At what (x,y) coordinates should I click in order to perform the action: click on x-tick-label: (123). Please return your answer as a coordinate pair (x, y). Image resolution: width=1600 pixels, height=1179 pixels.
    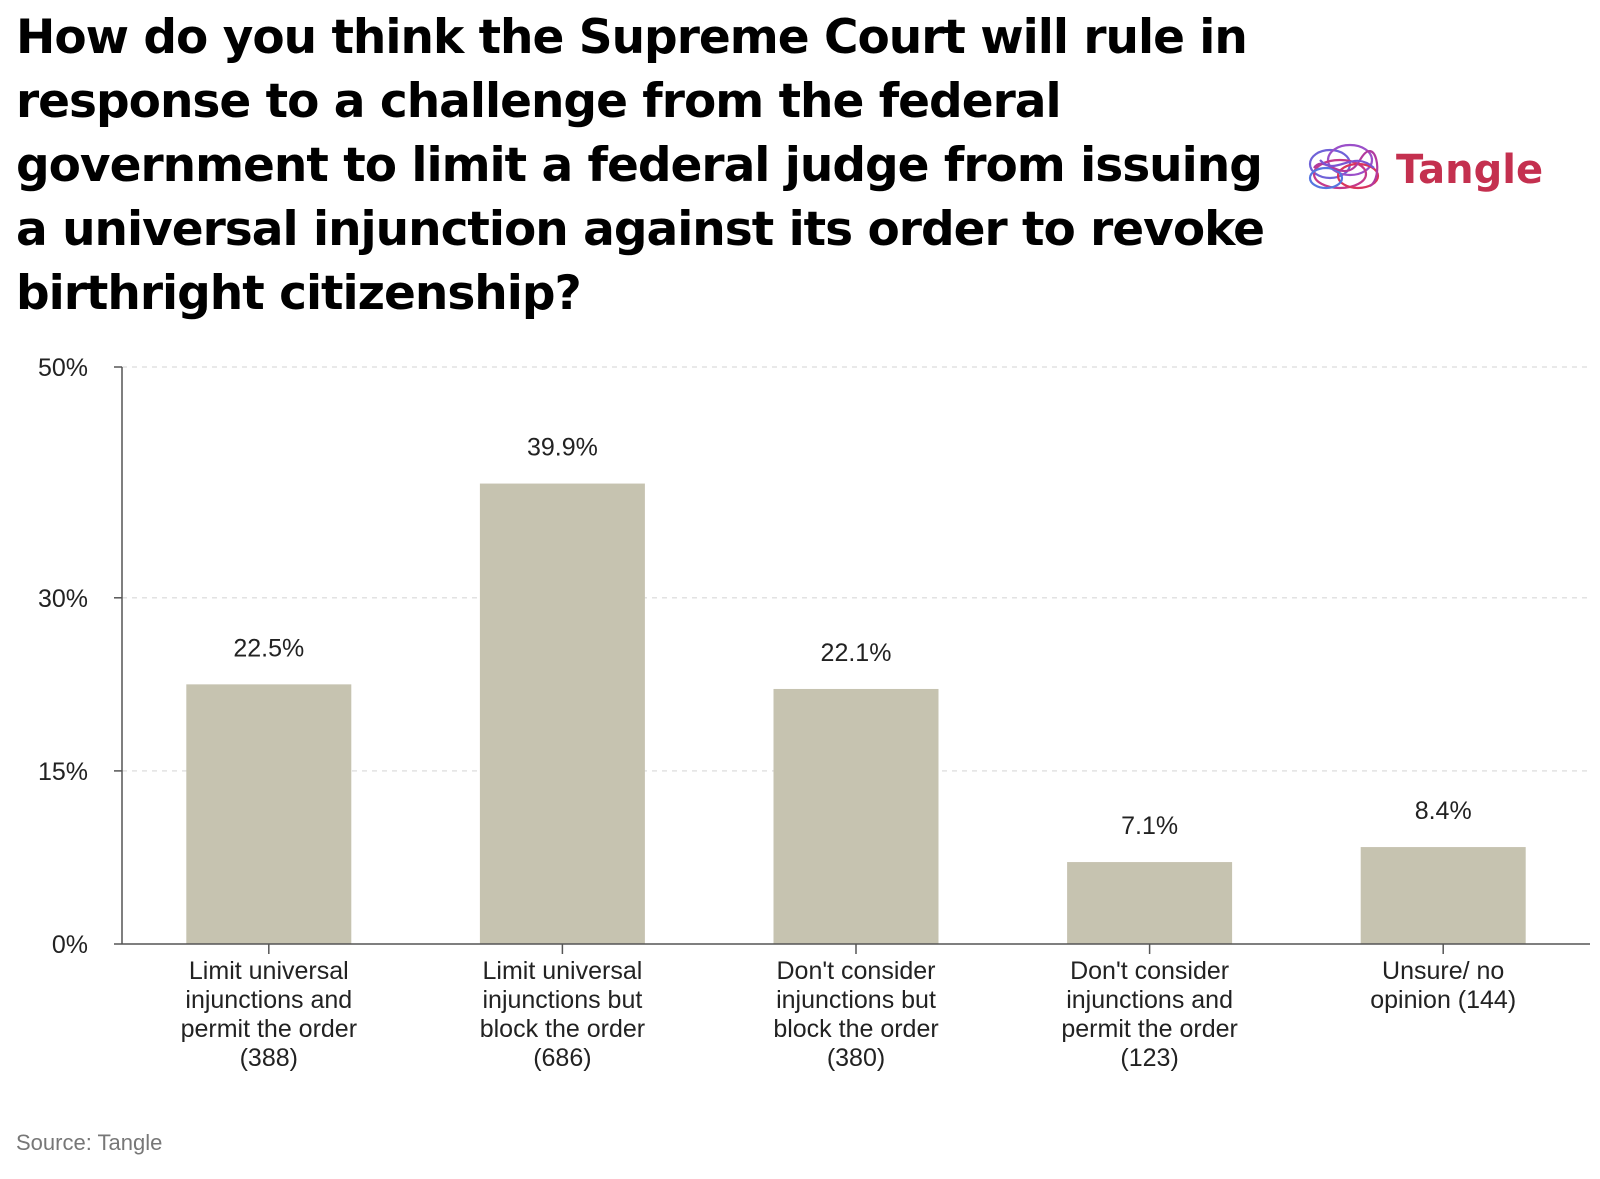
    Looking at the image, I should click on (1149, 1058).